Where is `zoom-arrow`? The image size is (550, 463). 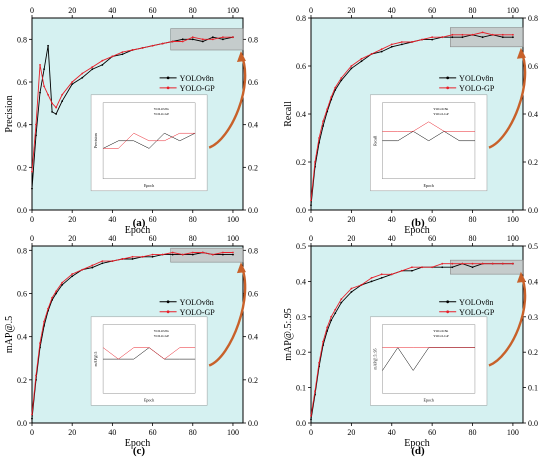 zoom-arrow is located at coordinates (507, 99).